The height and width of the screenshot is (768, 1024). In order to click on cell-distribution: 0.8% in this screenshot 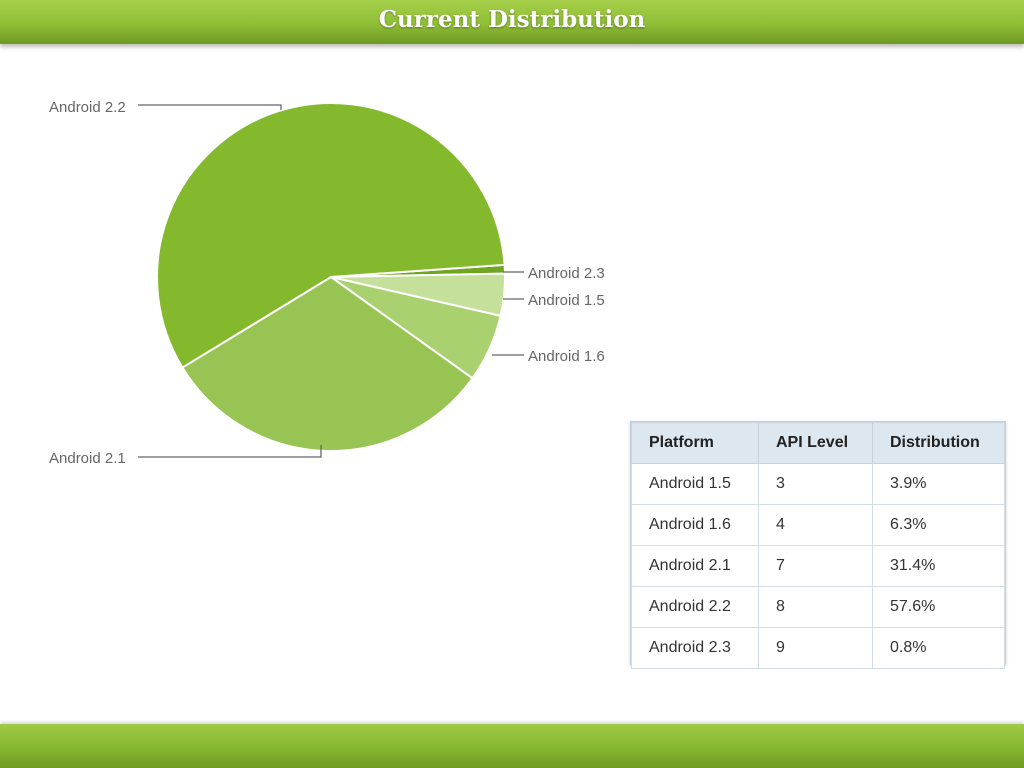, I will do `click(938, 648)`.